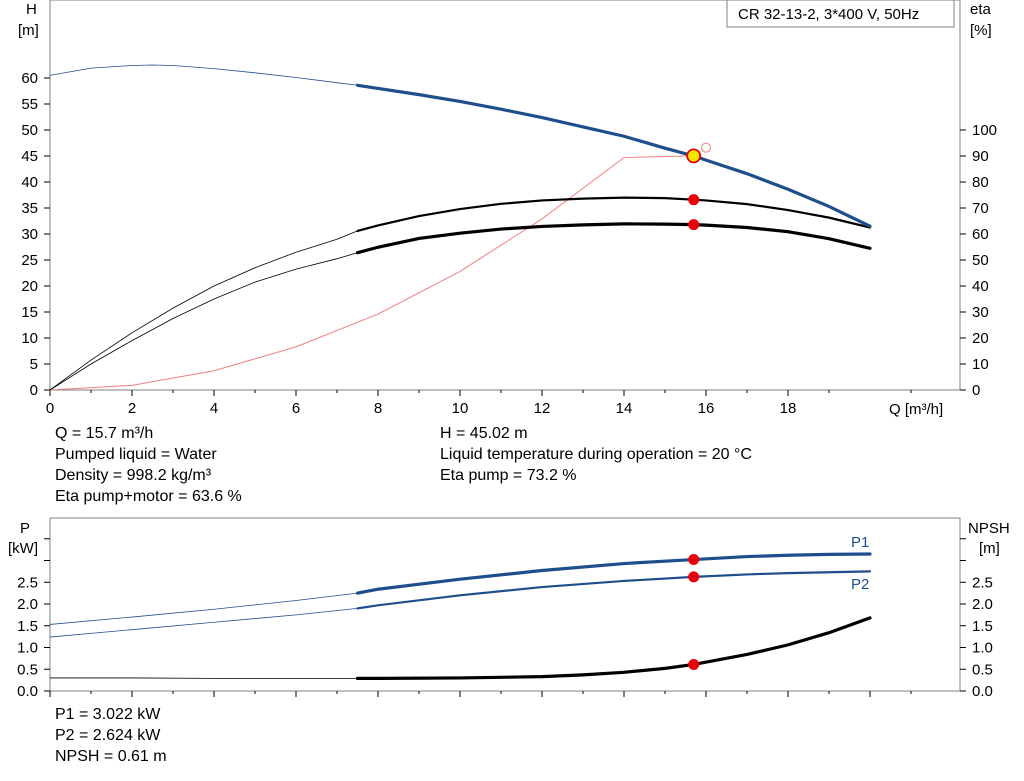 The height and width of the screenshot is (781, 1024). What do you see at coordinates (694, 225) in the screenshot?
I see `eta-pump-motor-point` at bounding box center [694, 225].